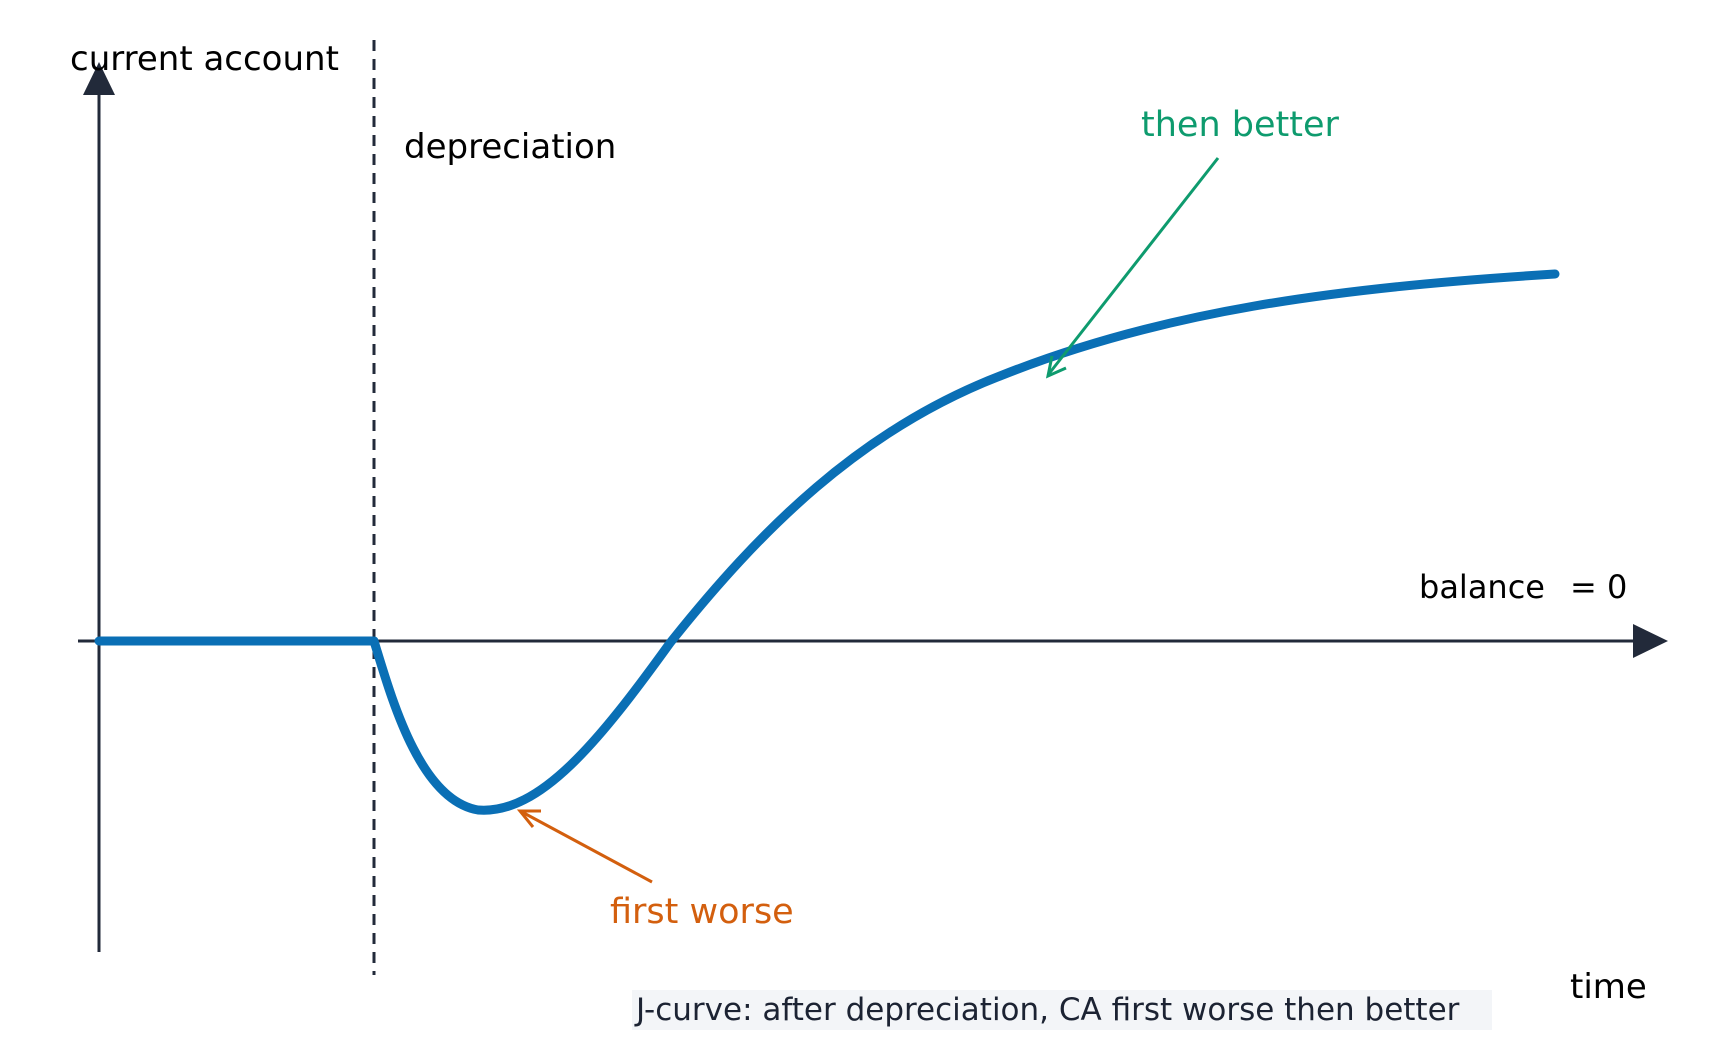 This screenshot has height=1063, width=1723. I want to click on x-axis-arrowhead, so click(1650, 641).